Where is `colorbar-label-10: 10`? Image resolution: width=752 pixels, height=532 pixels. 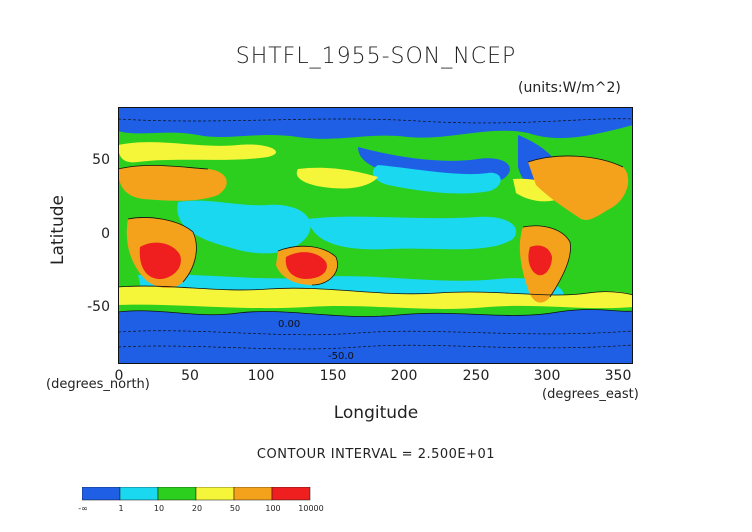
colorbar-label-10: 10 is located at coordinates (159, 508).